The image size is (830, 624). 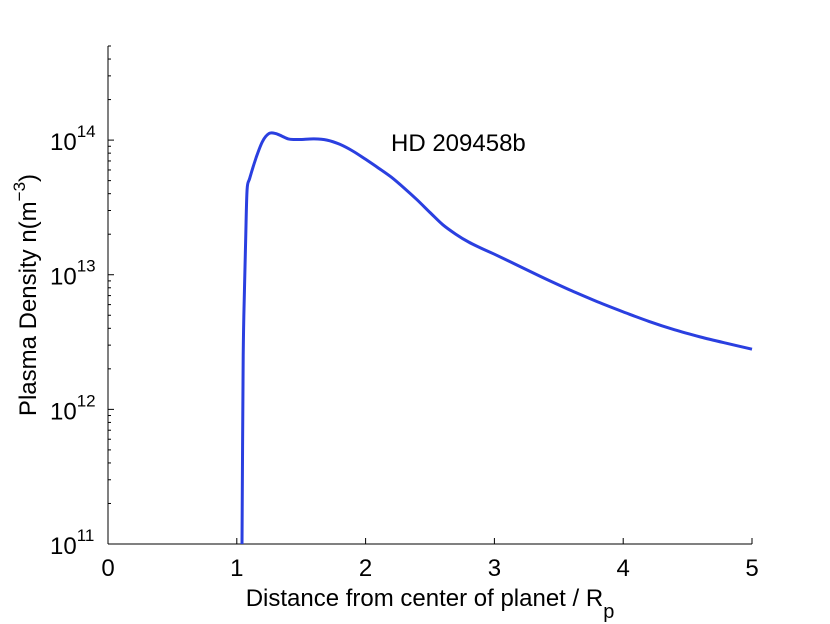 I want to click on x-tick-label: 4, so click(x=623, y=568).